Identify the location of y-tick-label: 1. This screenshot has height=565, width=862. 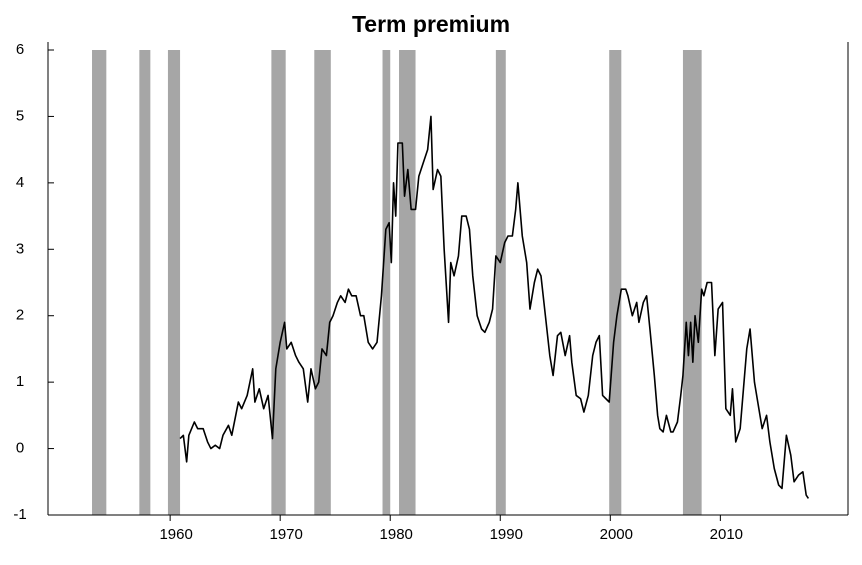
(20, 381).